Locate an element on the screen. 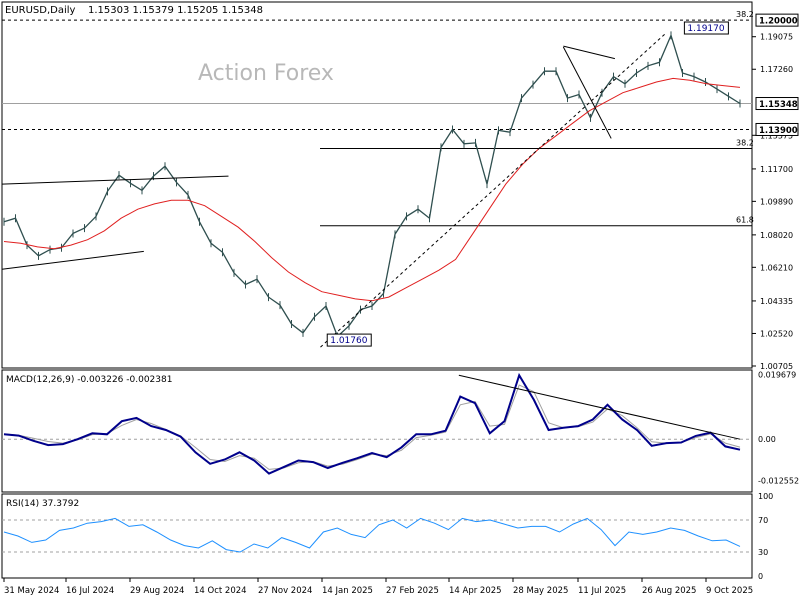 Image resolution: width=800 pixels, height=600 pixels. rsi-tick-label: 100 is located at coordinates (765, 496).